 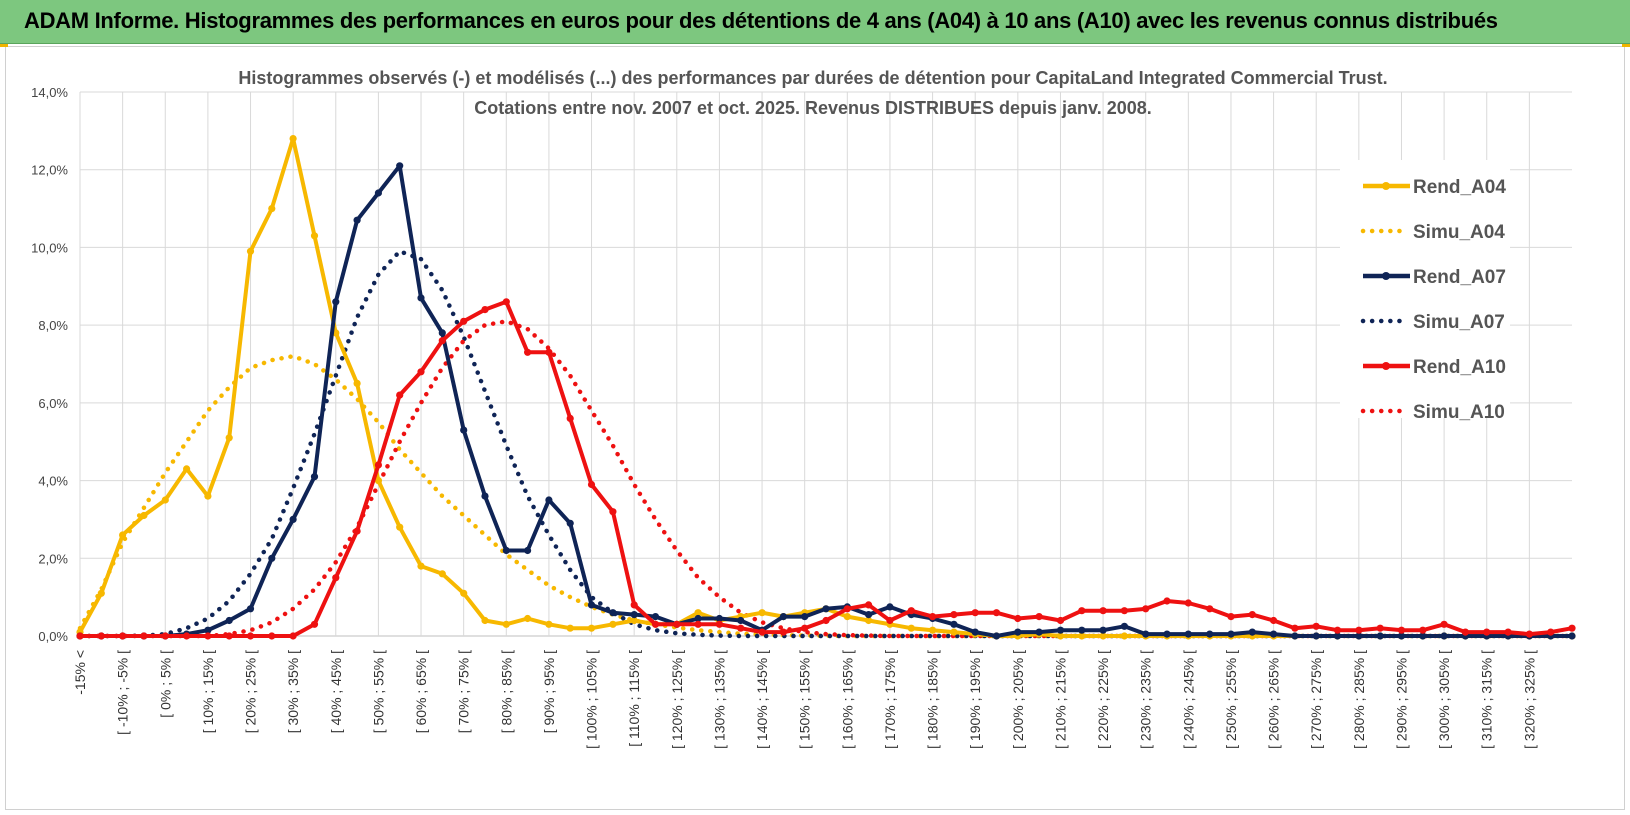 I want to click on x-tick-label: [ 320% ; 325% [, so click(x=1529, y=699).